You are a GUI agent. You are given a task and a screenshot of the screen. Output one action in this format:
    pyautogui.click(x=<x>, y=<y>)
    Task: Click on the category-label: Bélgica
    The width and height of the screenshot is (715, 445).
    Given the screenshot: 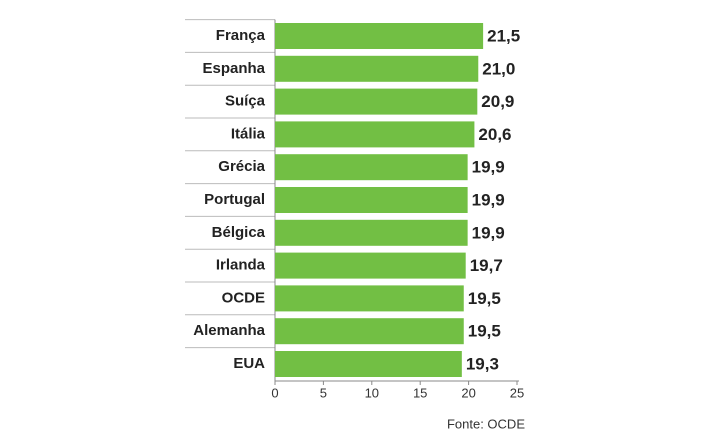 What is the action you would take?
    pyautogui.click(x=239, y=232)
    